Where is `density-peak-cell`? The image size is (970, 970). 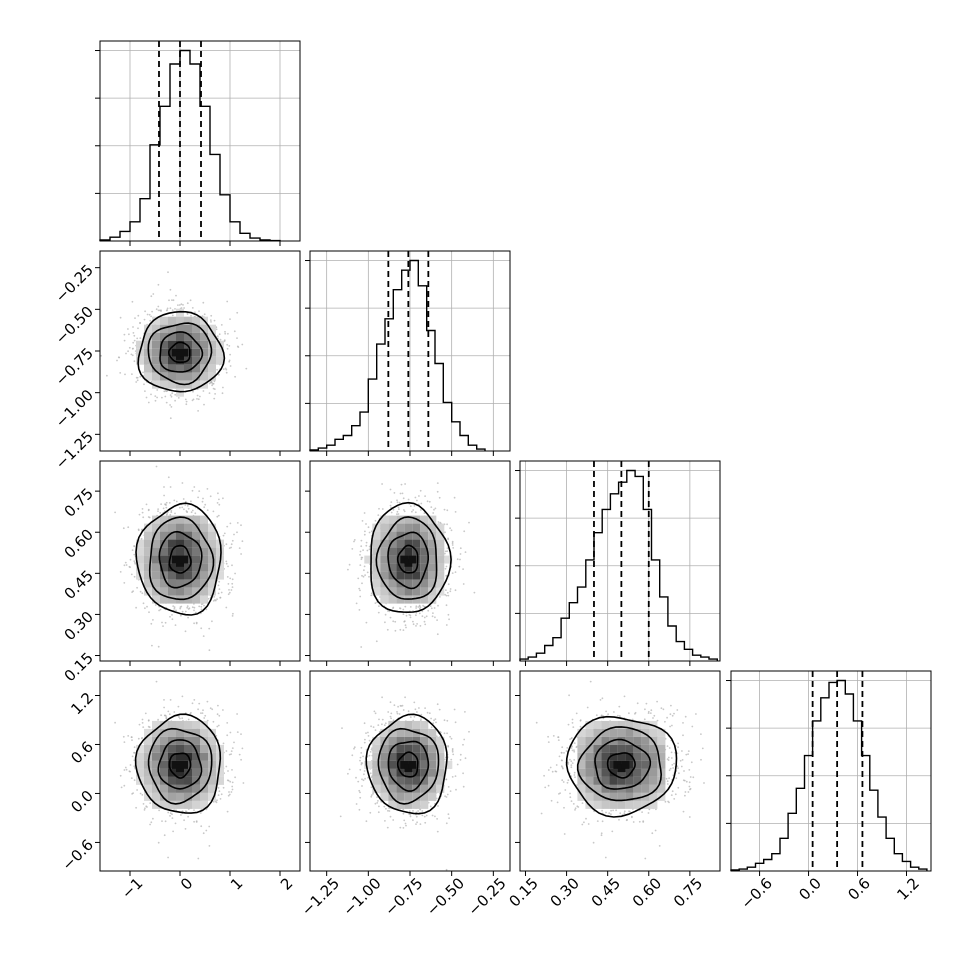 density-peak-cell is located at coordinates (412, 764).